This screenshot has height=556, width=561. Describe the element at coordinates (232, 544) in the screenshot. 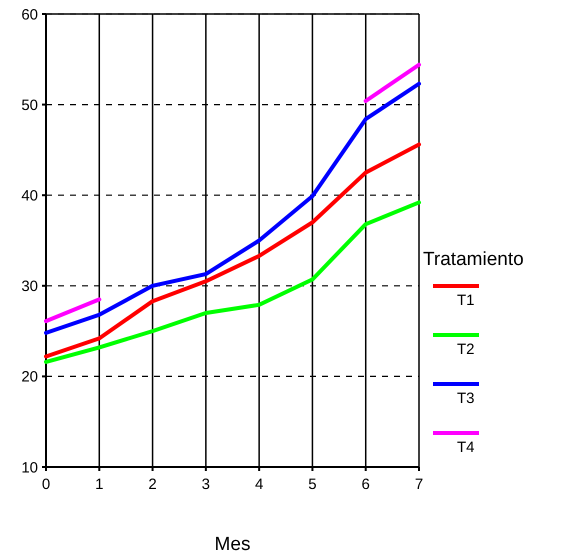

I see `x-axis-title: Mes` at that location.